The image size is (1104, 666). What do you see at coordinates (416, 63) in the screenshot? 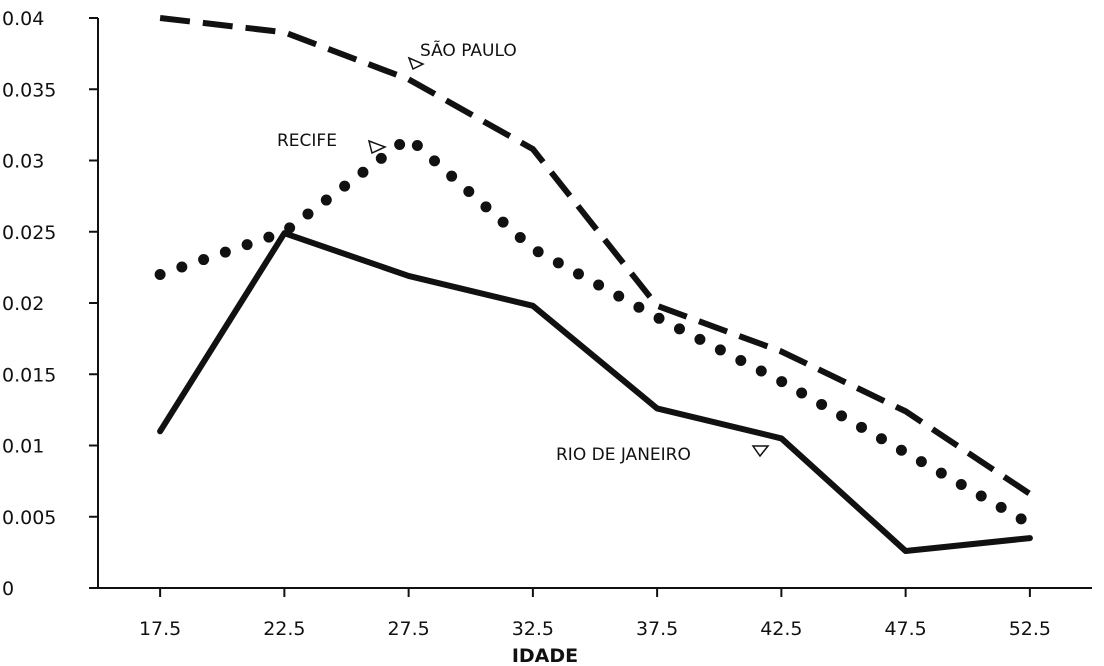
I see `triangle-marker-sao-paulo-icon` at bounding box center [416, 63].